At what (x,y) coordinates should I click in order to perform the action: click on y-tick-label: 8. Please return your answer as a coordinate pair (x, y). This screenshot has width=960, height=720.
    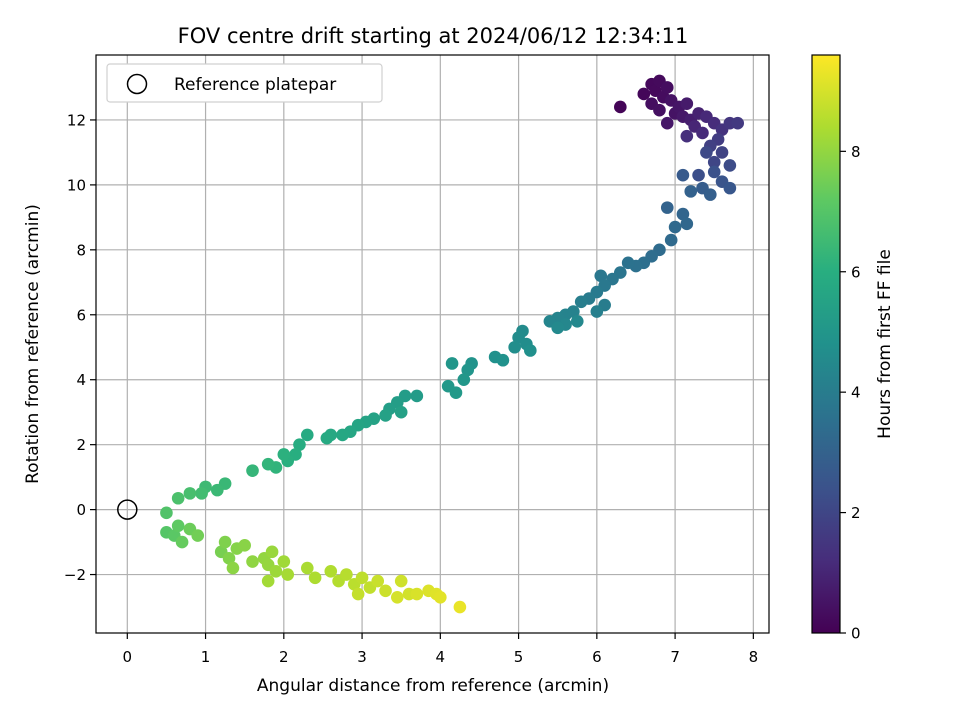
    Looking at the image, I should click on (81, 250).